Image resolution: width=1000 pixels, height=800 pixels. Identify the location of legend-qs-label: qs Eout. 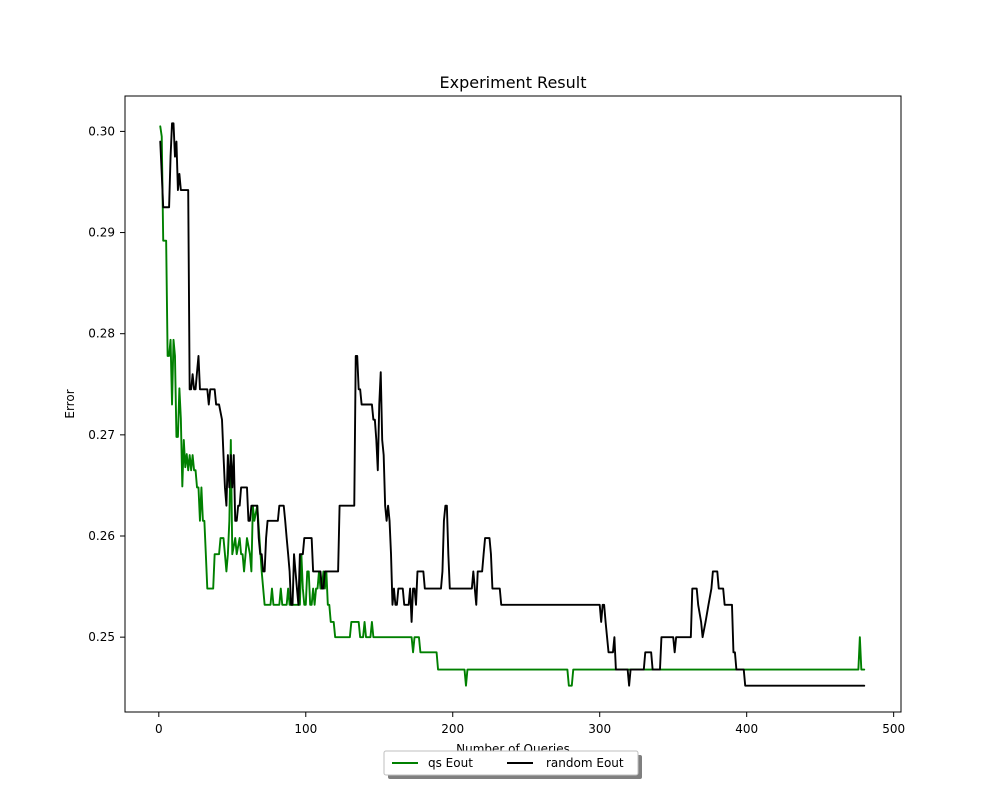
(450, 763).